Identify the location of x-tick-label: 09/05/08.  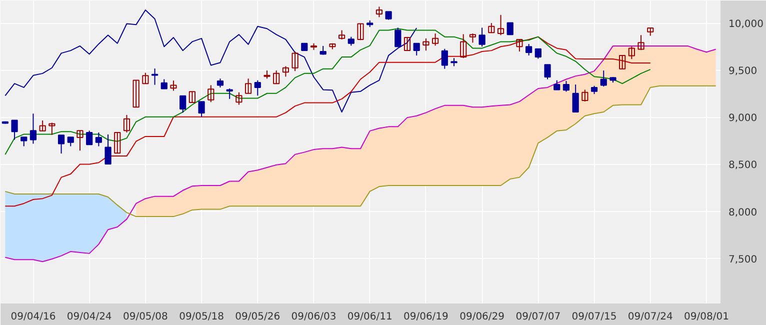
(145, 317).